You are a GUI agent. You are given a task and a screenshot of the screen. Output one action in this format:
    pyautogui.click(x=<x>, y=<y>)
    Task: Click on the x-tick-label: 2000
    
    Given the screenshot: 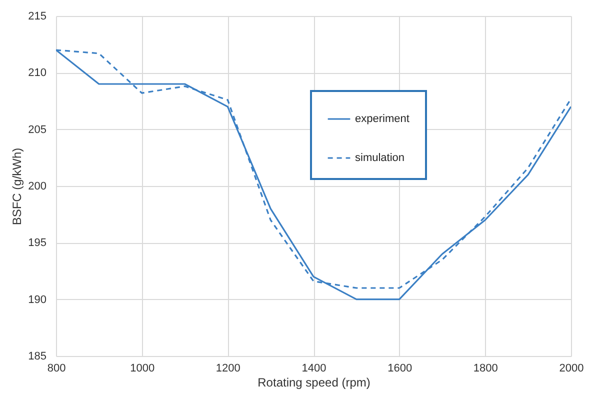 What is the action you would take?
    pyautogui.click(x=571, y=368)
    